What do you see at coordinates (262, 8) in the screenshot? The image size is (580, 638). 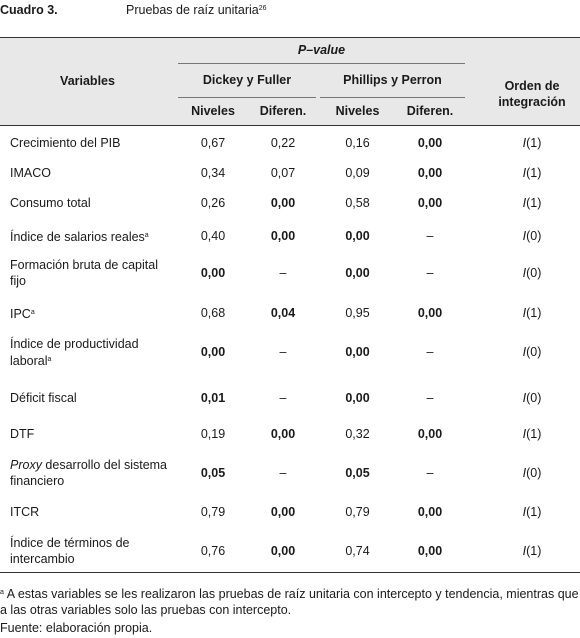 I see `title-note: 26` at bounding box center [262, 8].